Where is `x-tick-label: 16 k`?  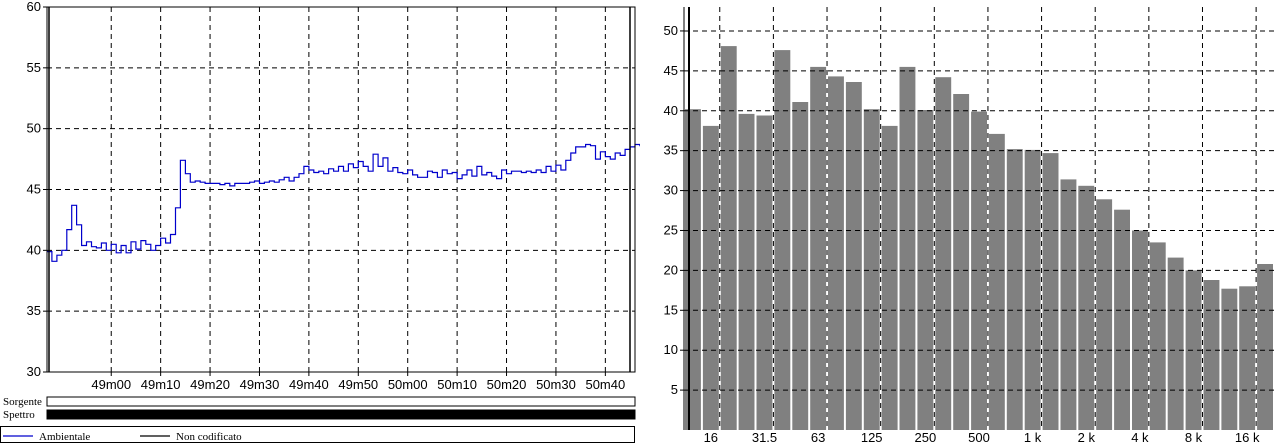 x-tick-label: 16 k is located at coordinates (1247, 436).